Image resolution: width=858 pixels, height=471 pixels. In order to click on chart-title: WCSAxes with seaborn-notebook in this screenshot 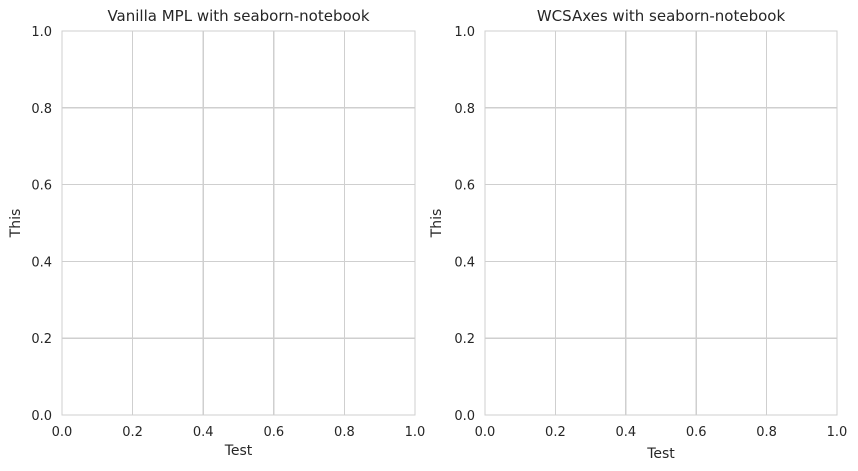, I will do `click(661, 16)`.